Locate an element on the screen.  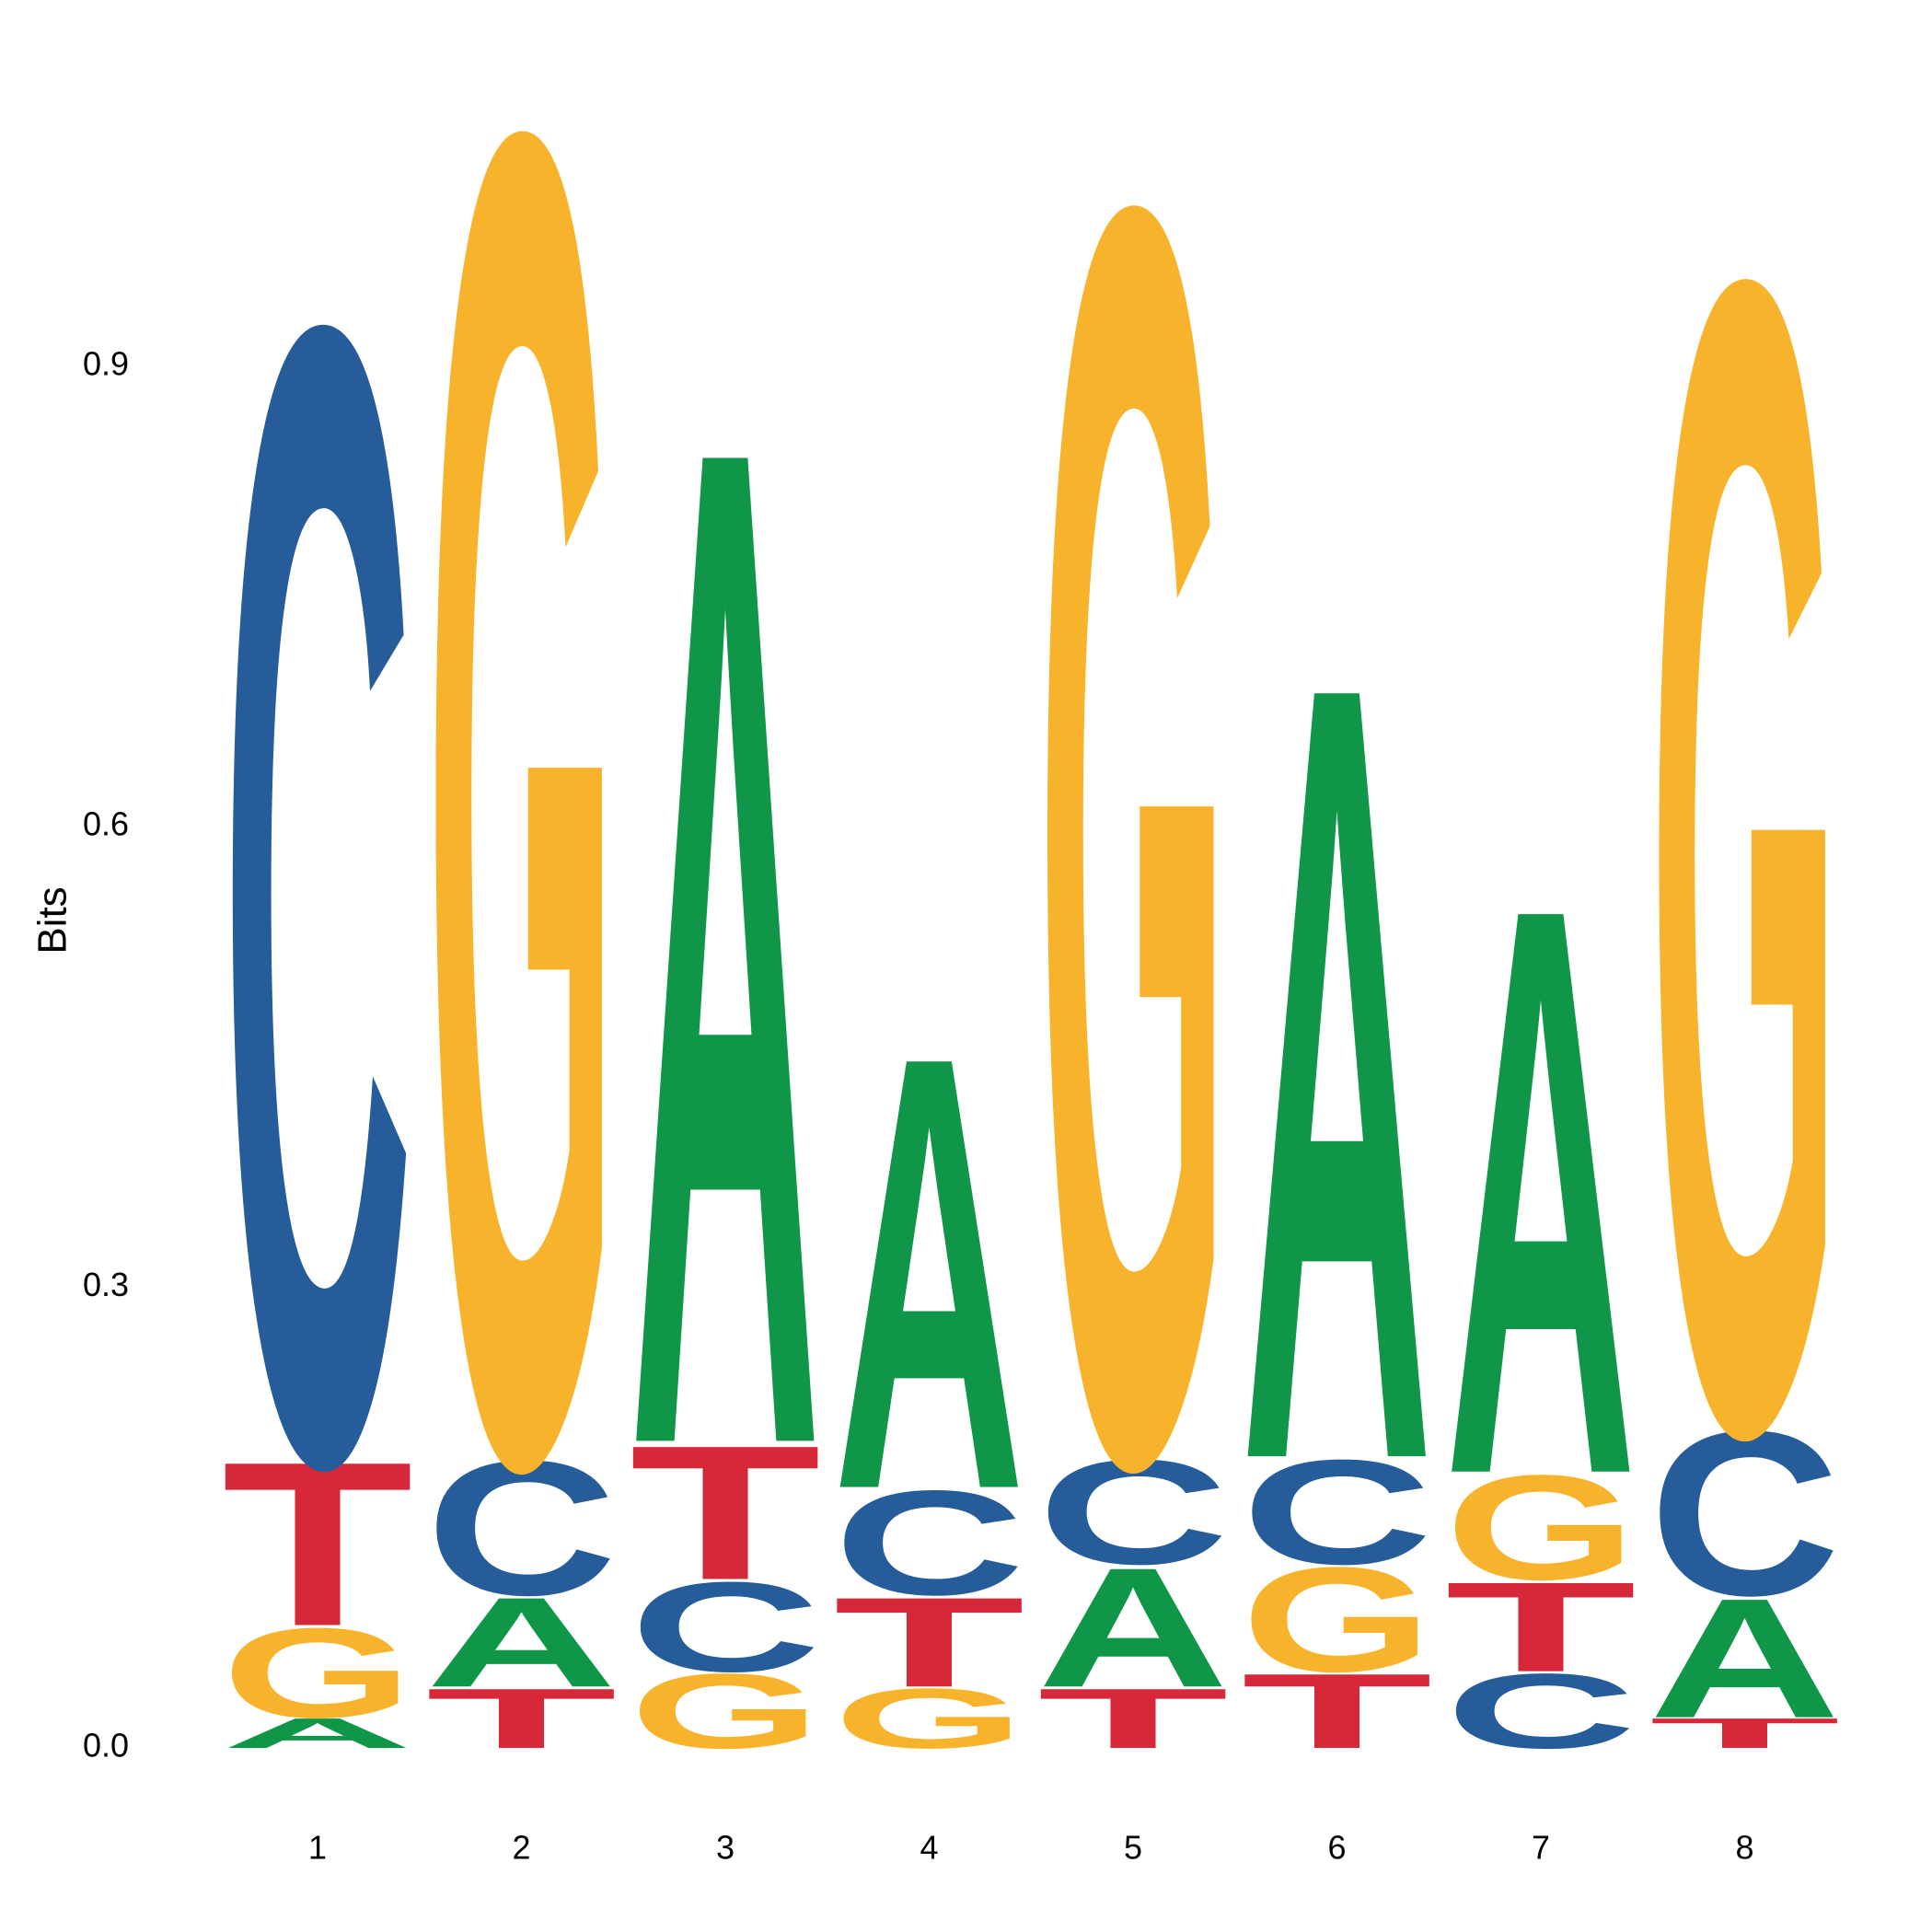
y-tick-label: 0.6 is located at coordinates (106, 824).